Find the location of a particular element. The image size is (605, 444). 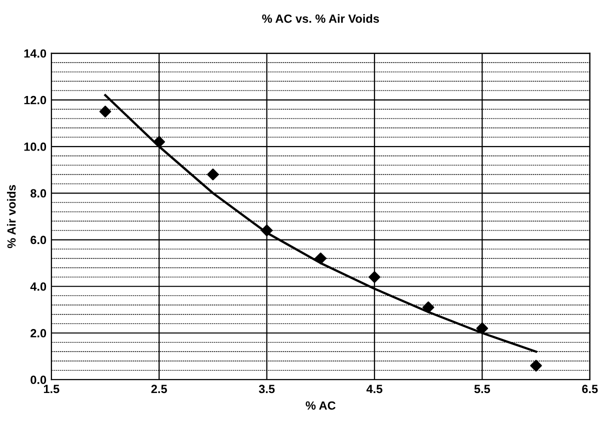

y-tick-label: 4.0 is located at coordinates (38, 286).